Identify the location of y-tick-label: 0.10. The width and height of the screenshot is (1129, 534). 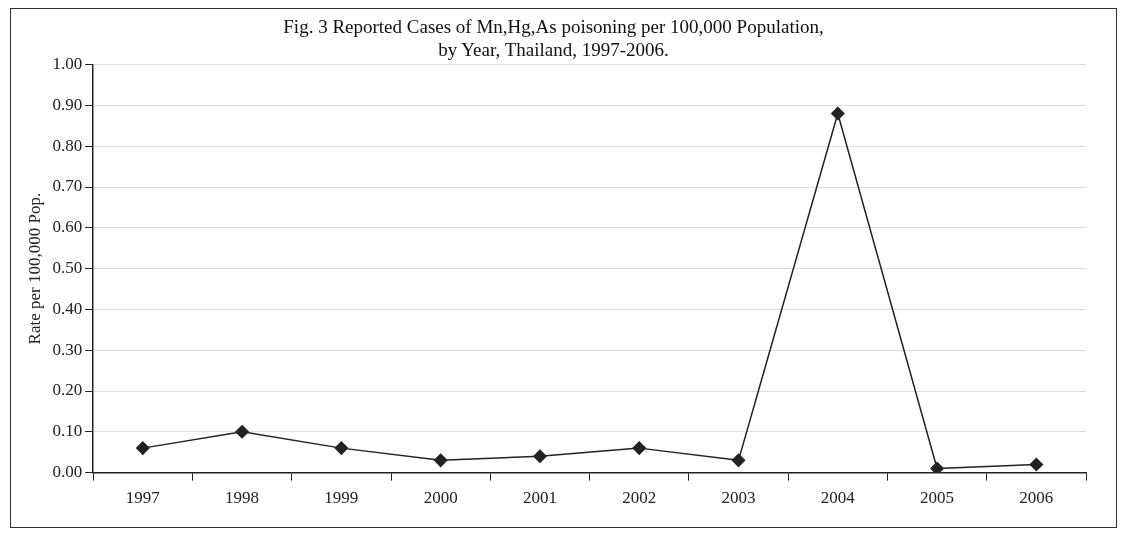
(67, 431).